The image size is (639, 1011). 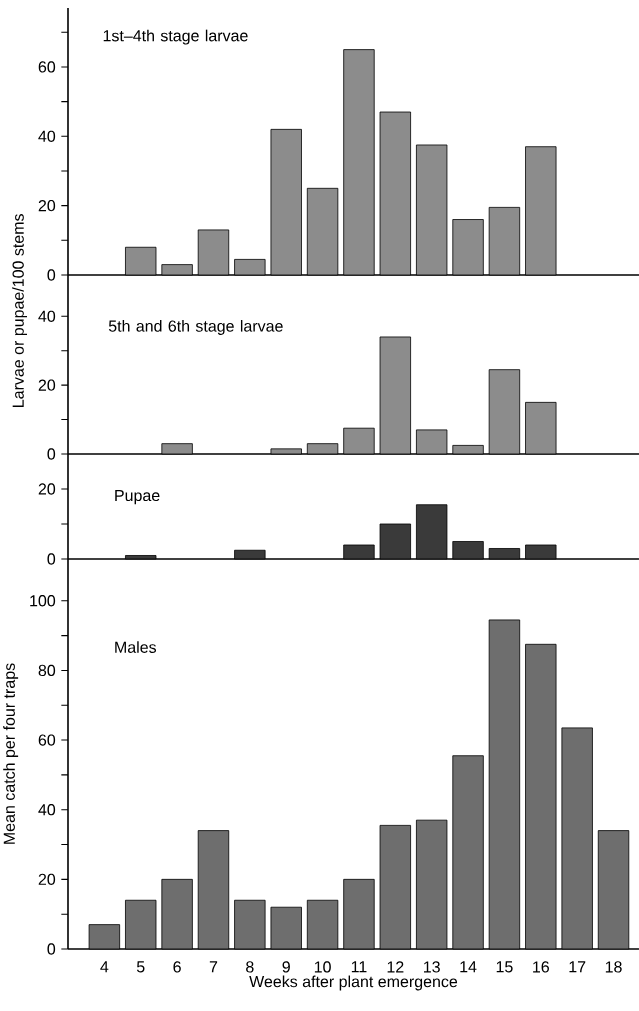 What do you see at coordinates (213, 967) in the screenshot?
I see `x-tick-label: 7` at bounding box center [213, 967].